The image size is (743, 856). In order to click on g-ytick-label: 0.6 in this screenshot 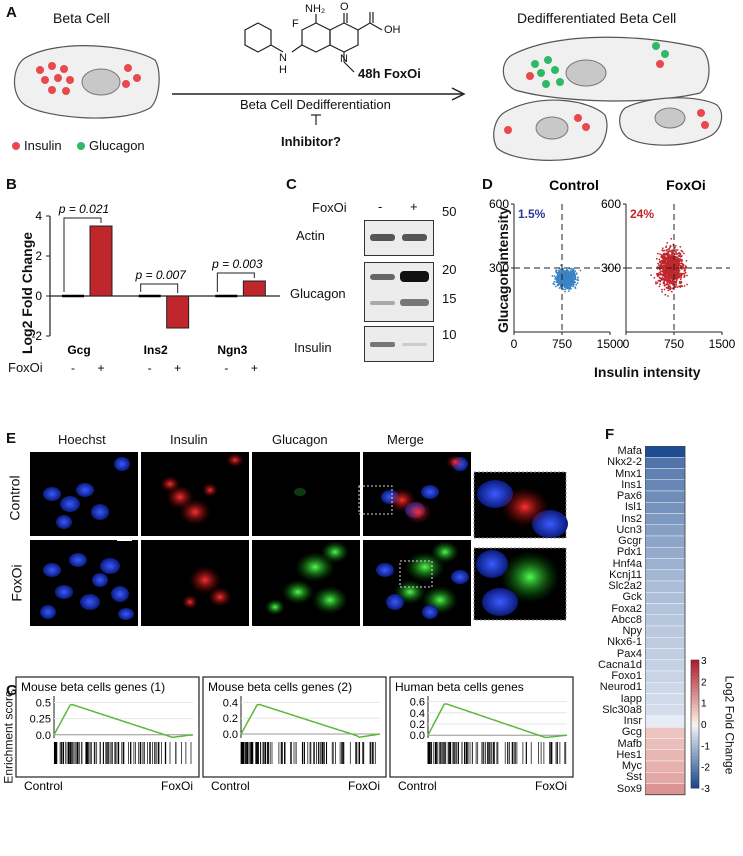, I will do `click(417, 703)`.